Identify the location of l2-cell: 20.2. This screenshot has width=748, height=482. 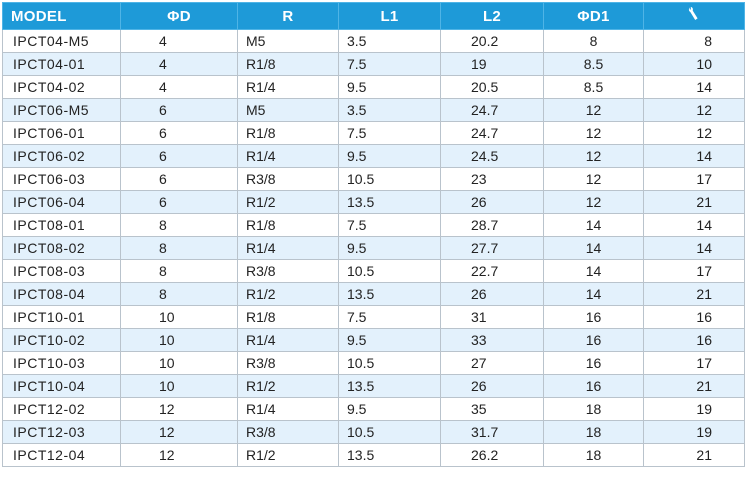
(492, 41).